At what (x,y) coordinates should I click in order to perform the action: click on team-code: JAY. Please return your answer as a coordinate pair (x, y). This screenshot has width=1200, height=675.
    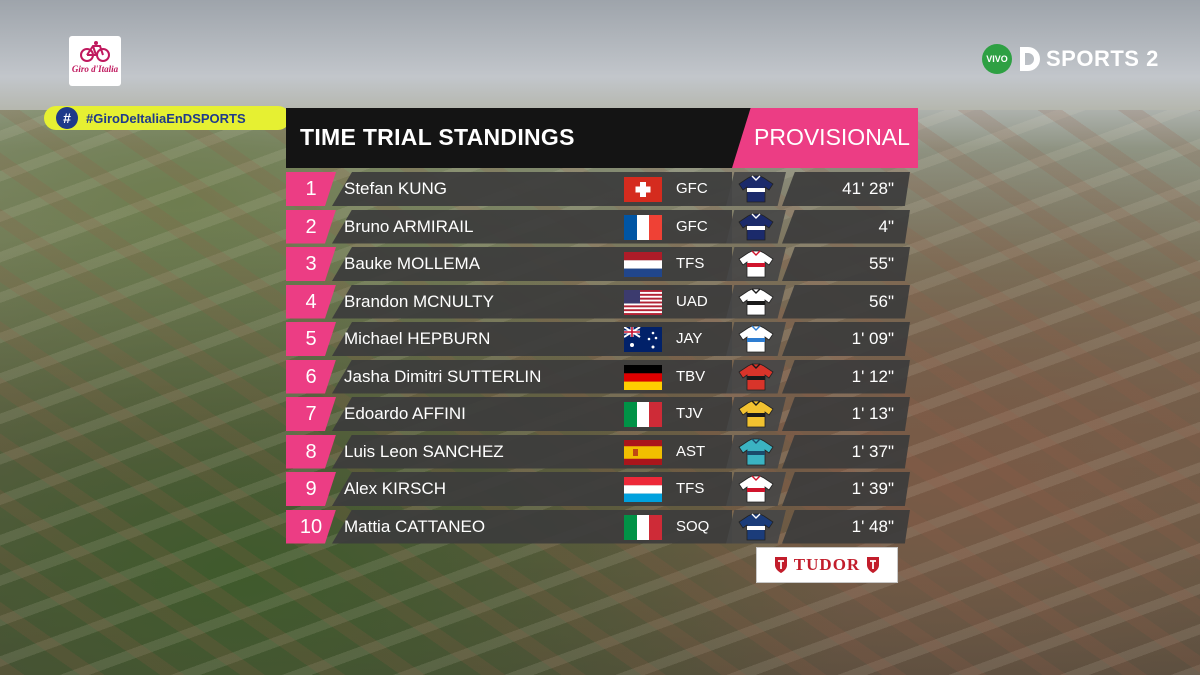
    Looking at the image, I should click on (689, 338).